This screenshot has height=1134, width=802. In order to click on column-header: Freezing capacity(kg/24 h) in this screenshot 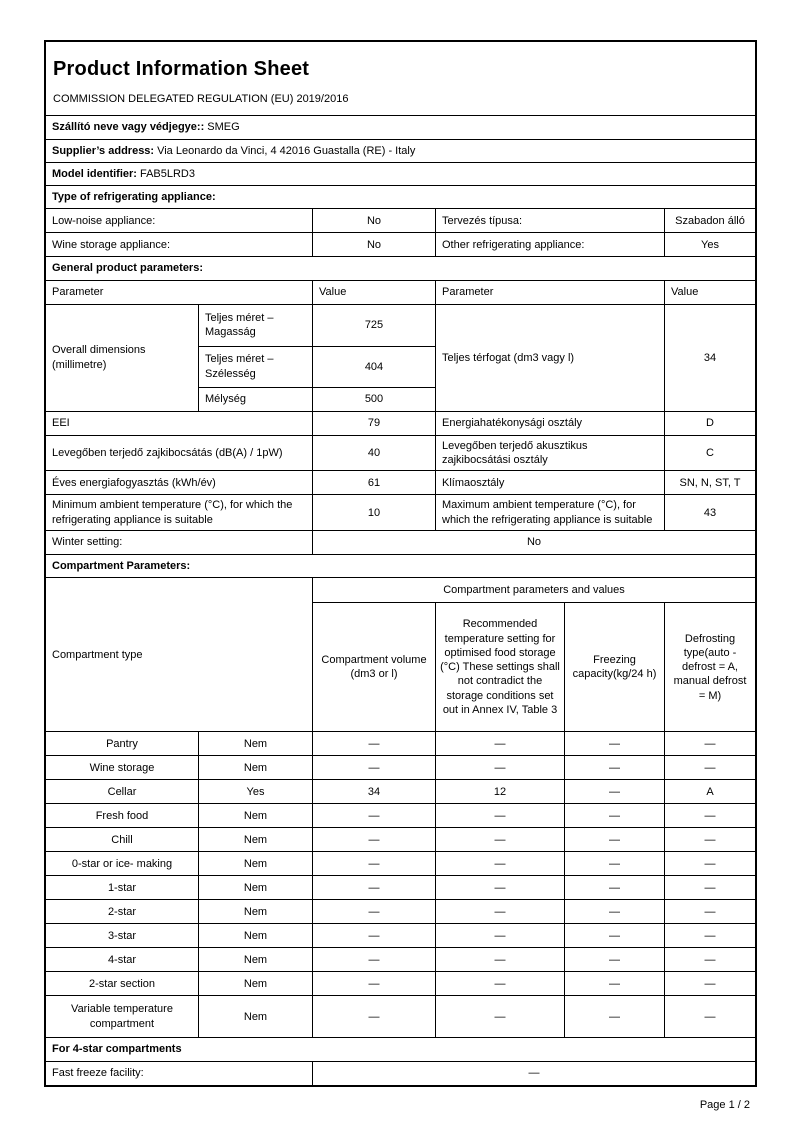, I will do `click(614, 667)`.